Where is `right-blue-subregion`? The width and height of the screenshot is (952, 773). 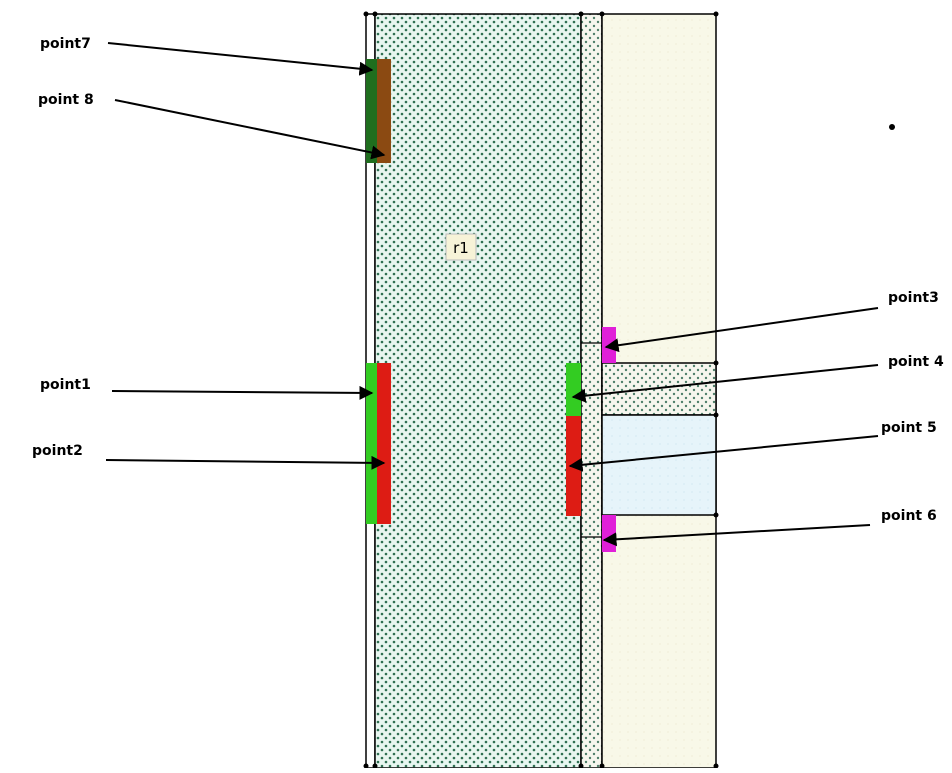 right-blue-subregion is located at coordinates (659, 465).